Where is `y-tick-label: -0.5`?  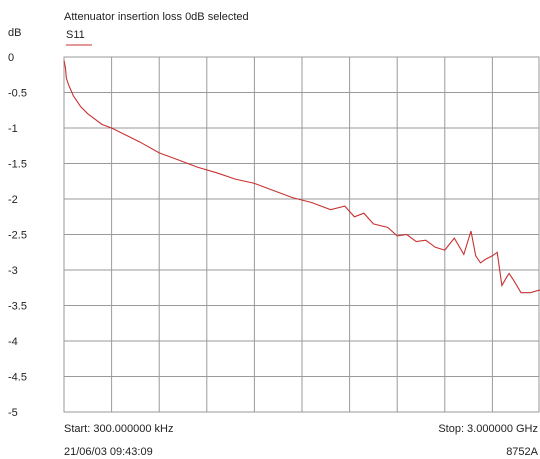 y-tick-label: -0.5 is located at coordinates (17, 94).